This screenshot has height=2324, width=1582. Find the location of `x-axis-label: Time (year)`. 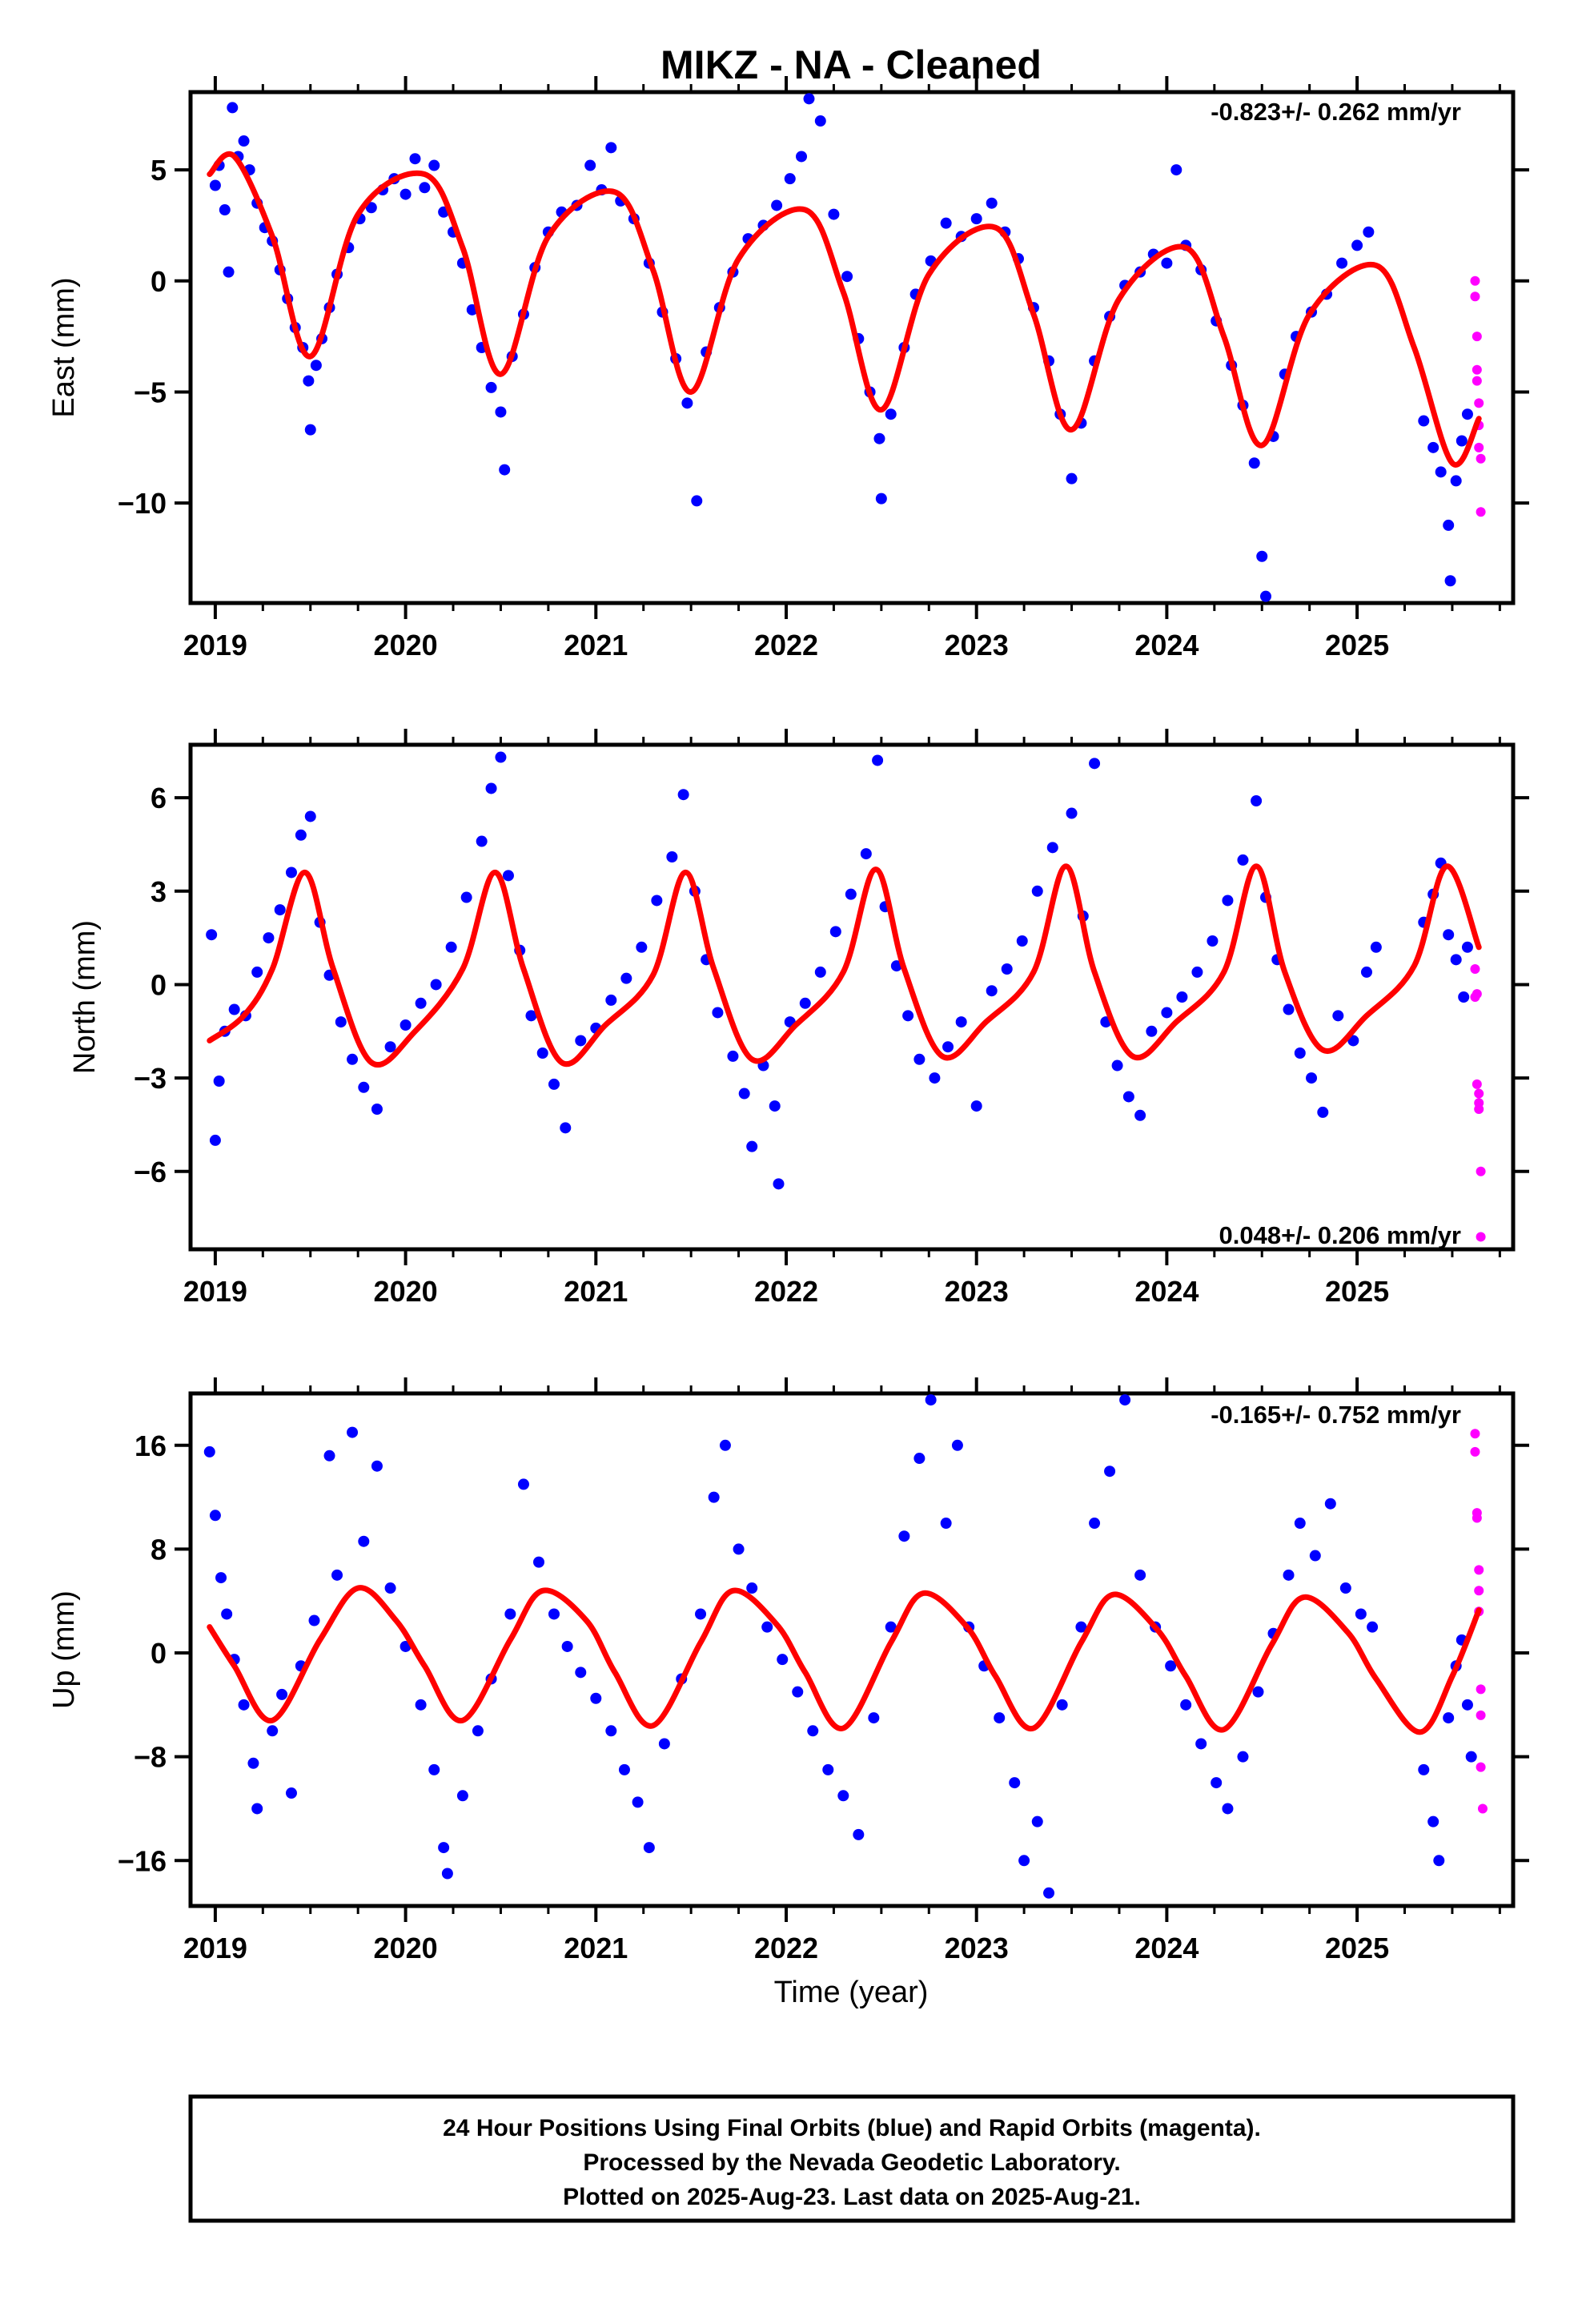

x-axis-label: Time (year) is located at coordinates (851, 1992).